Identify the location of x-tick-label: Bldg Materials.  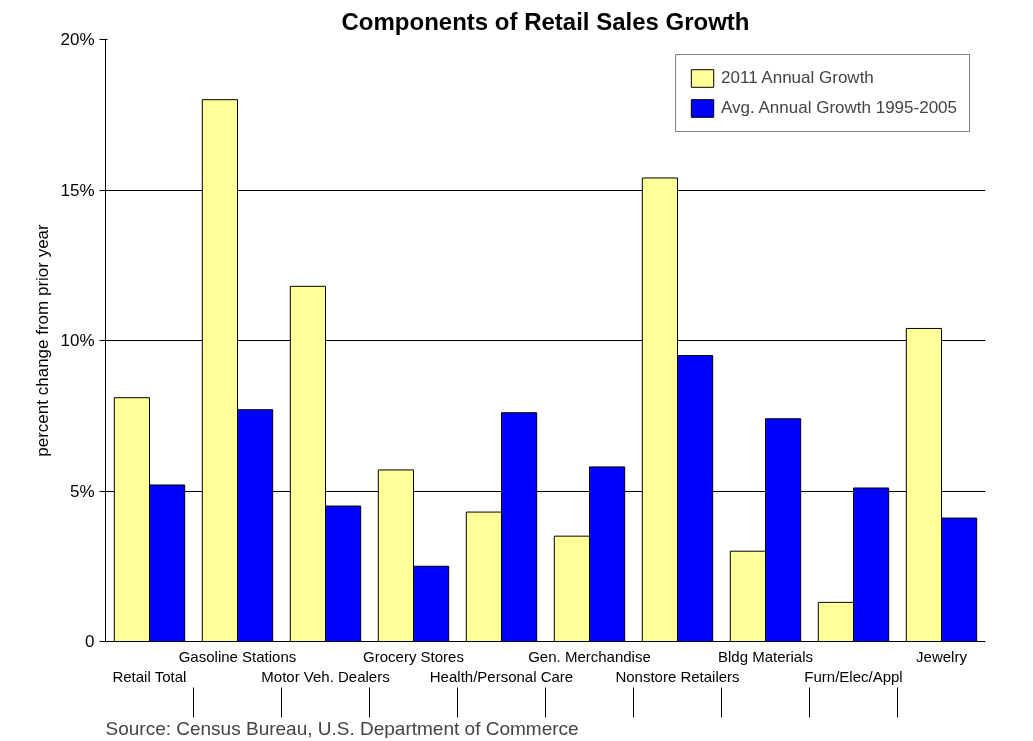
(765, 656).